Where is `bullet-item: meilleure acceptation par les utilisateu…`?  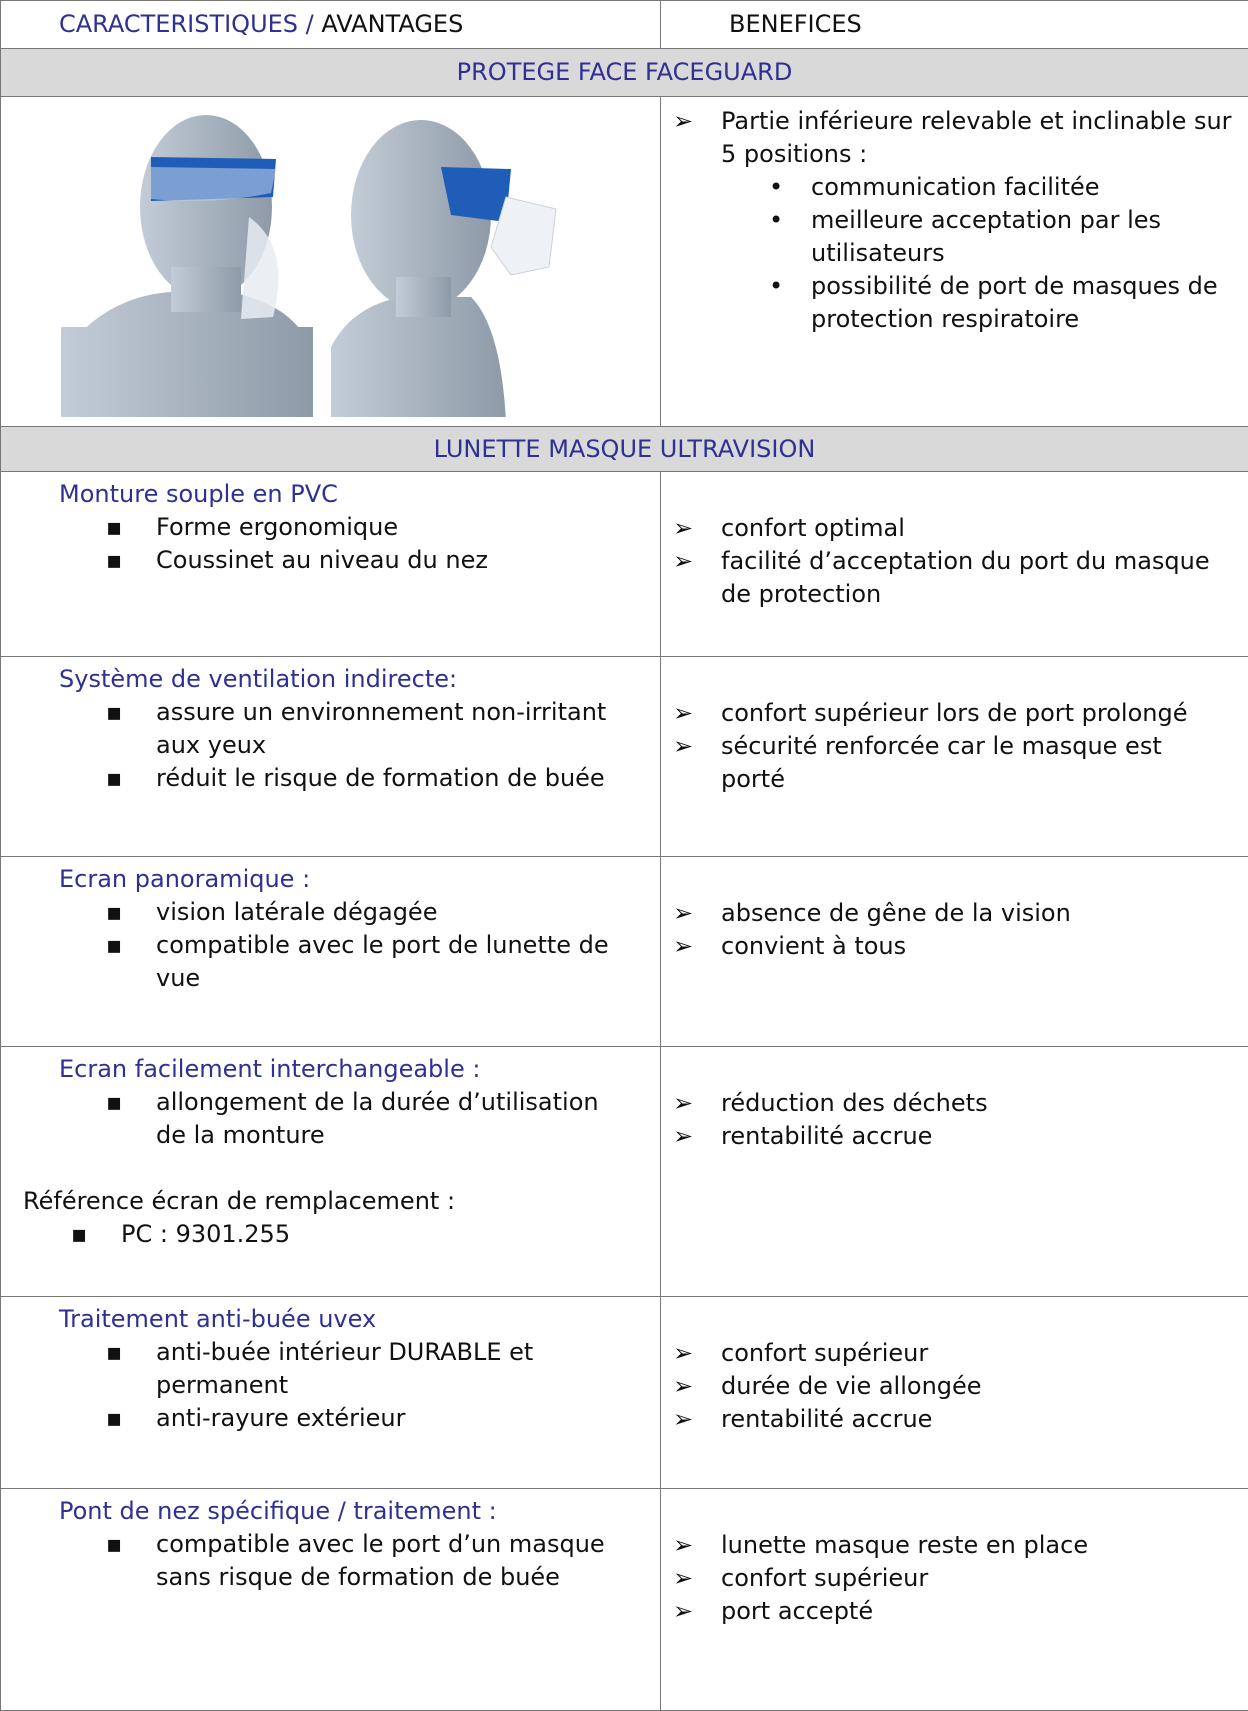
bullet-item: meilleure acceptation par les utilisateu… is located at coordinates (1024, 237).